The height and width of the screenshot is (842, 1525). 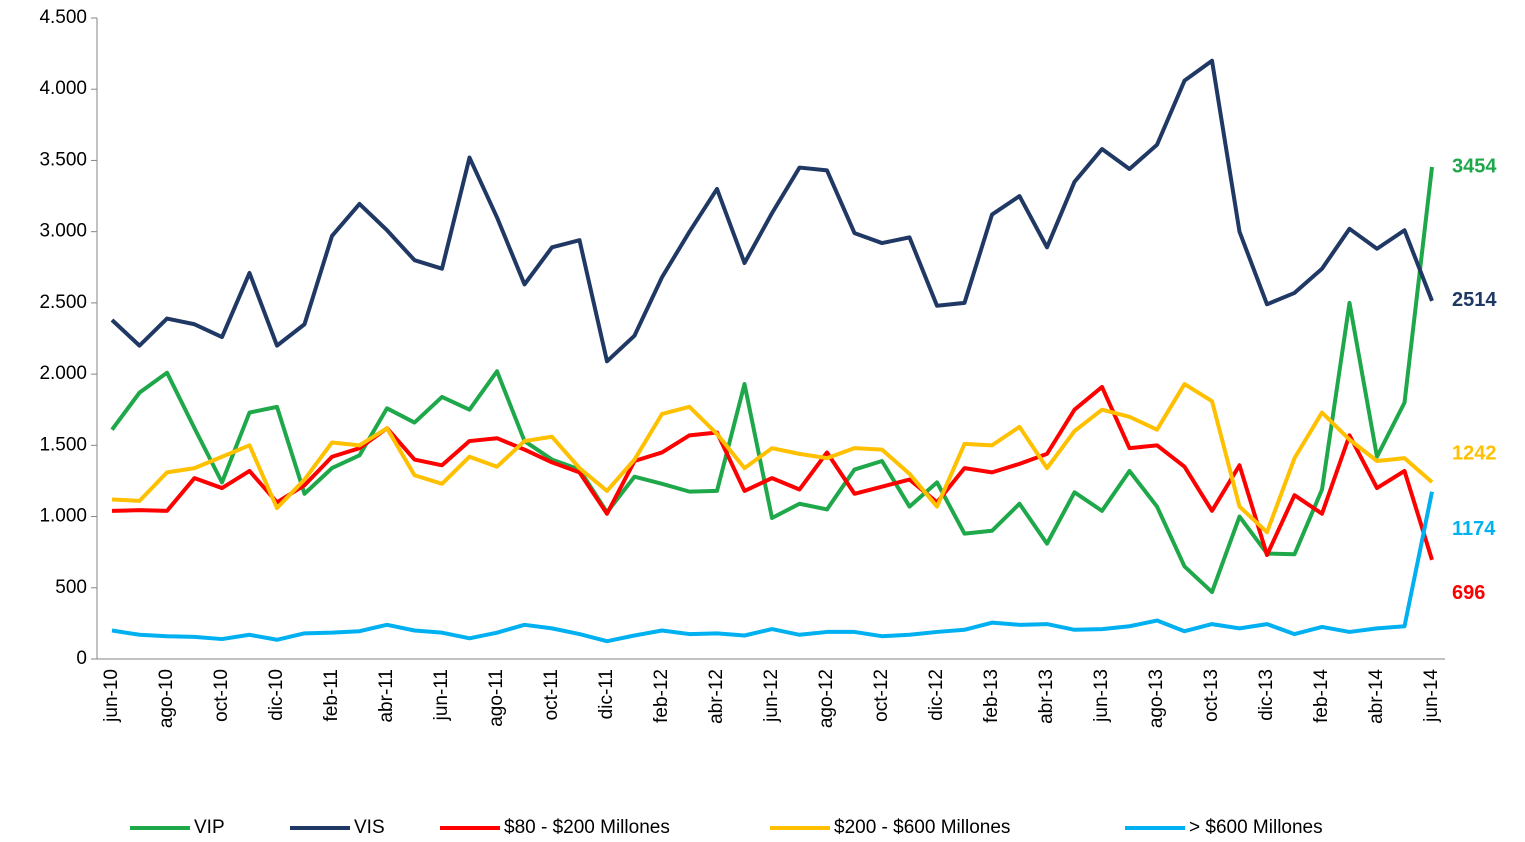 I want to click on x-tick-label: jun-11, so click(x=441, y=695).